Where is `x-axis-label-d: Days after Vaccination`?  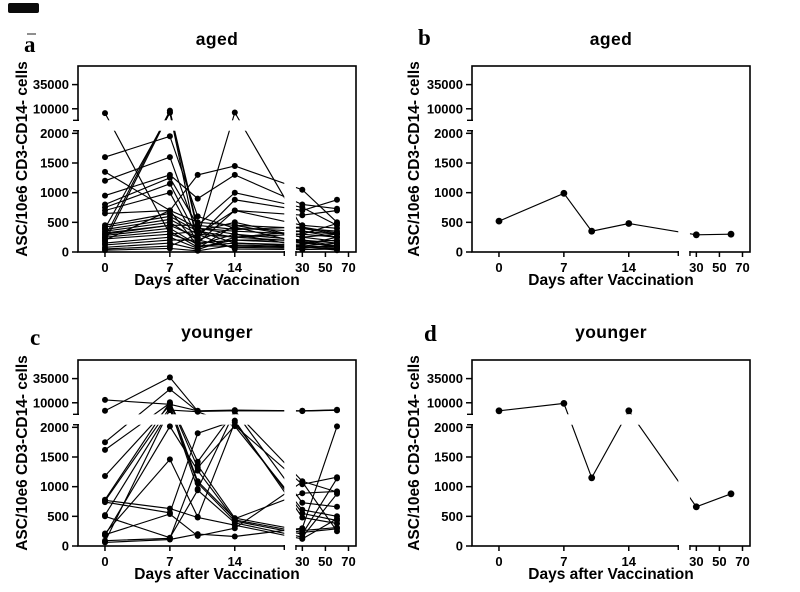 x-axis-label-d: Days after Vaccination is located at coordinates (611, 574).